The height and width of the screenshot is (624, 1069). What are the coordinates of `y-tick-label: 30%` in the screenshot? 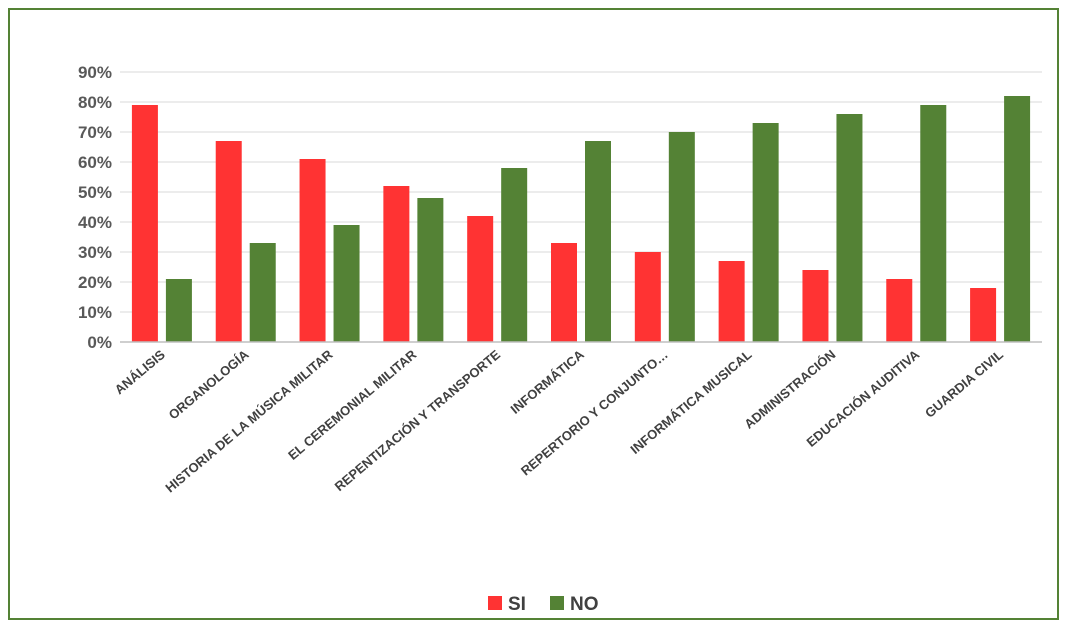 It's located at (95, 252).